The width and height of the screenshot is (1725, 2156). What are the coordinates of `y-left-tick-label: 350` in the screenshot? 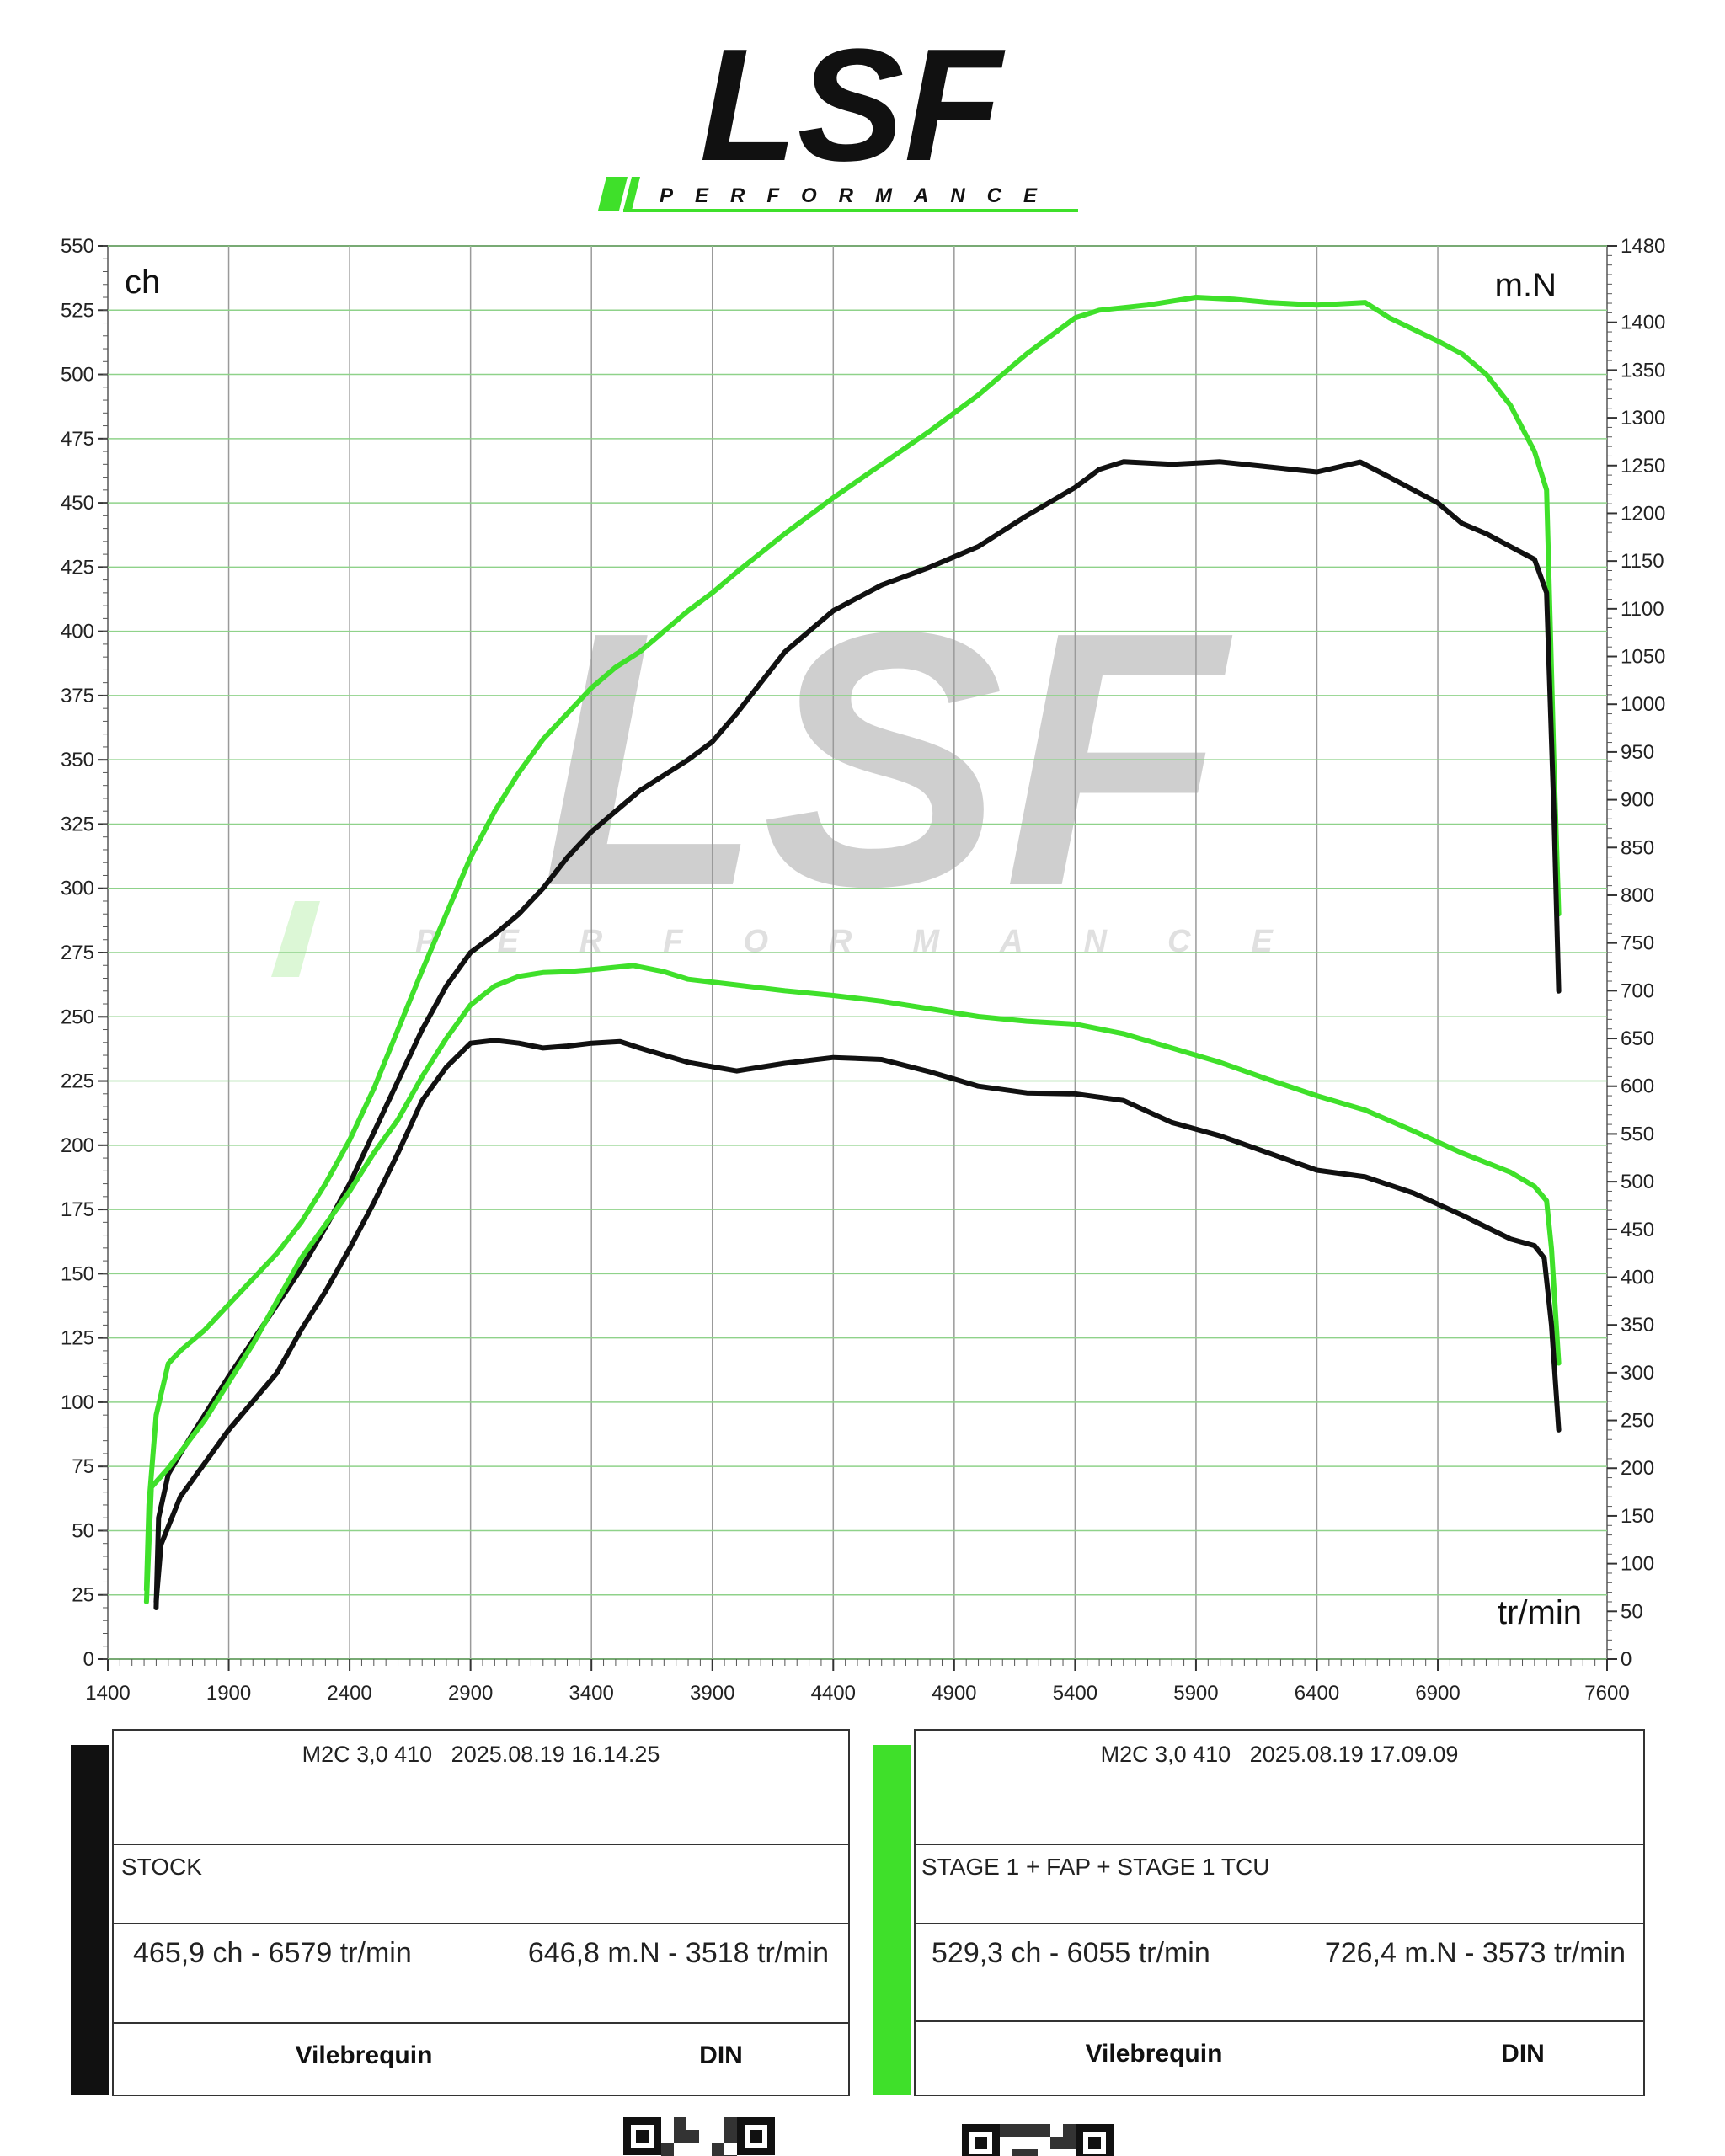 It's located at (77, 760).